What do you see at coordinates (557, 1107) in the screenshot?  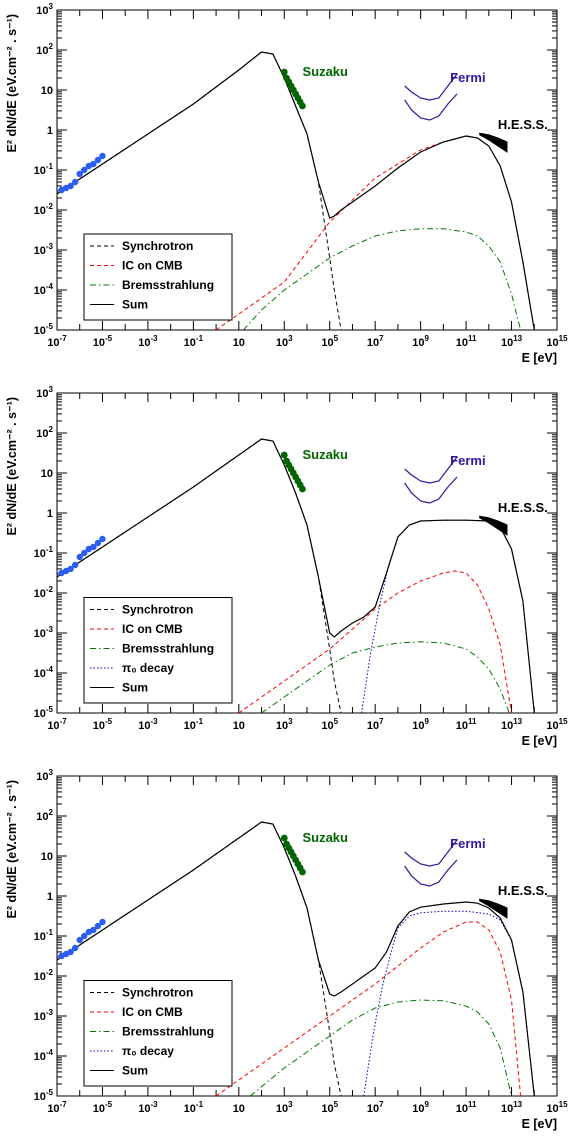 I see `x-tick-label: 10¹⁵` at bounding box center [557, 1107].